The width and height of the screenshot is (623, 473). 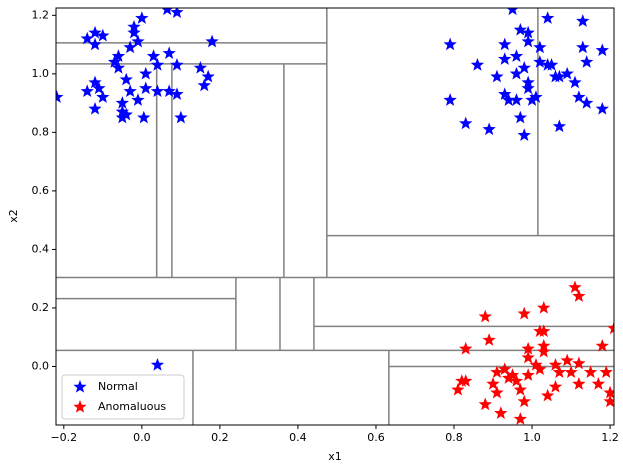 What do you see at coordinates (63, 437) in the screenshot?
I see `x-tick-label: −0.2` at bounding box center [63, 437].